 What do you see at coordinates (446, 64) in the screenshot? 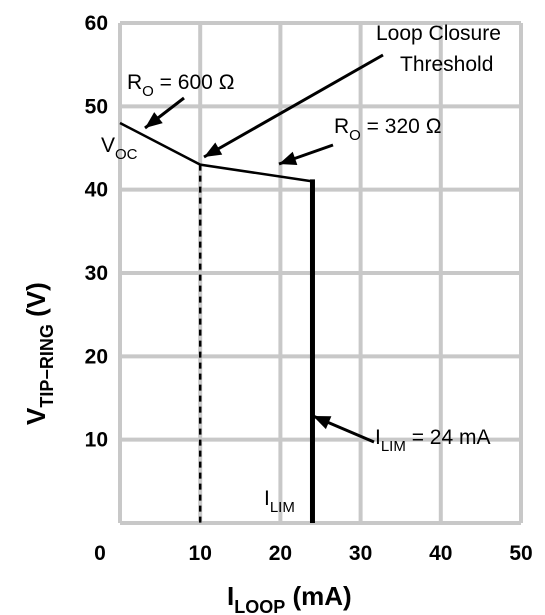
I see `annotation-loop-closure-line2: Threshold` at bounding box center [446, 64].